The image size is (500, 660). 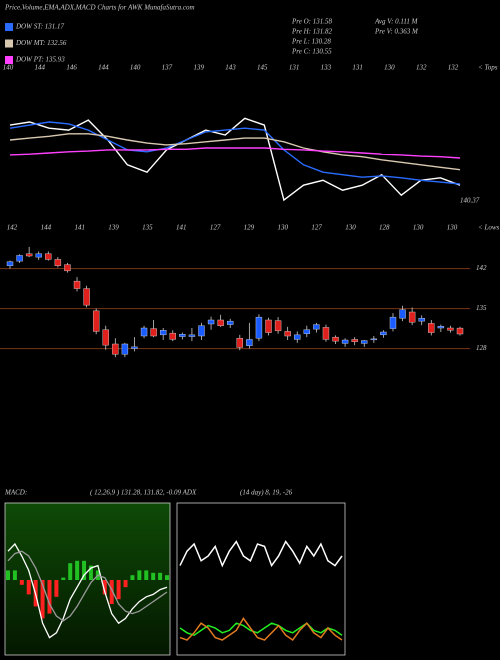 I want to click on top-value: 137, so click(x=167, y=68).